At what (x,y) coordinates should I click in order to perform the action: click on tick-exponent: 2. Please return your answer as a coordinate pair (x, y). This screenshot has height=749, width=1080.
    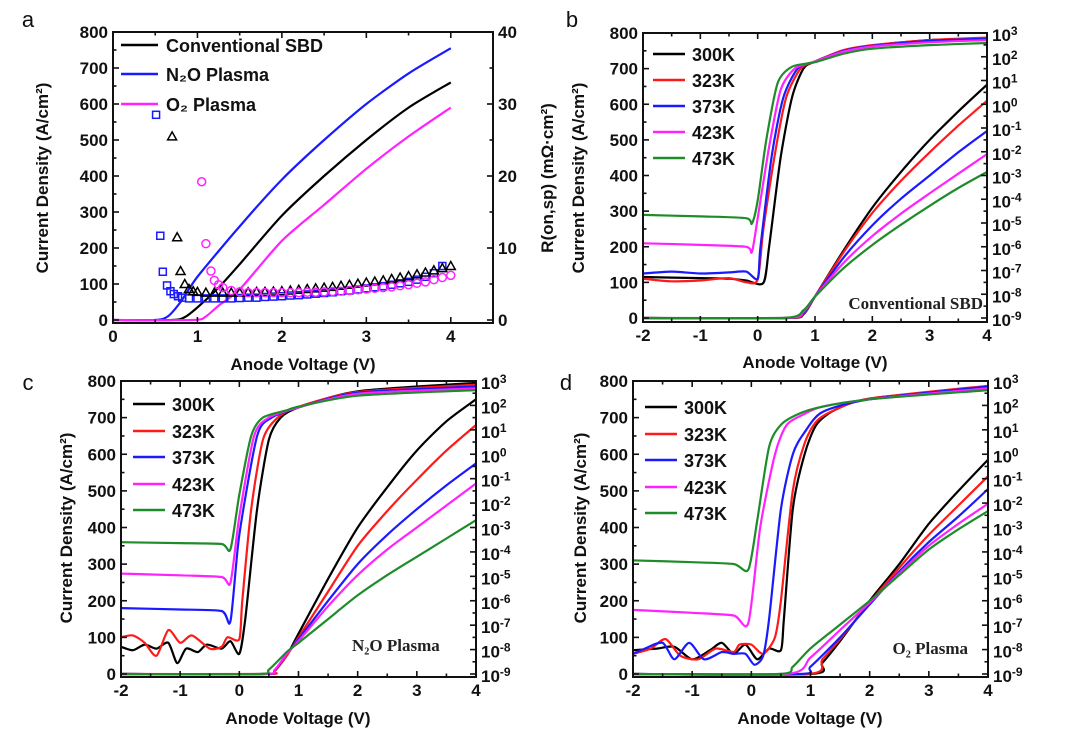
    Looking at the image, I should click on (1014, 55).